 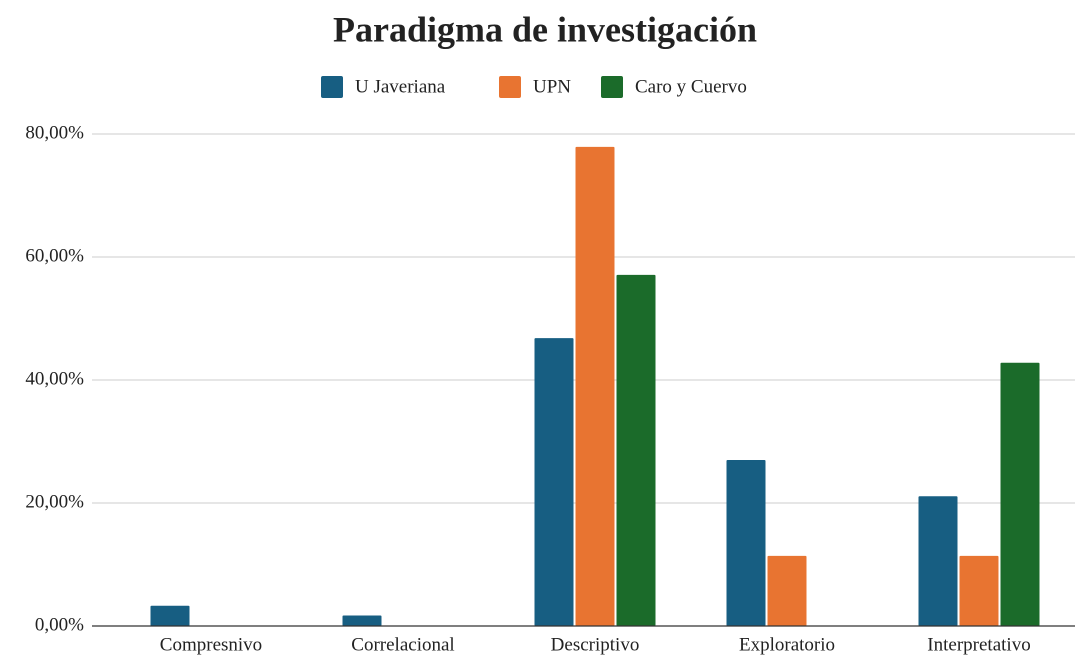 I want to click on x-tick-label: Interpretativo, so click(x=978, y=644).